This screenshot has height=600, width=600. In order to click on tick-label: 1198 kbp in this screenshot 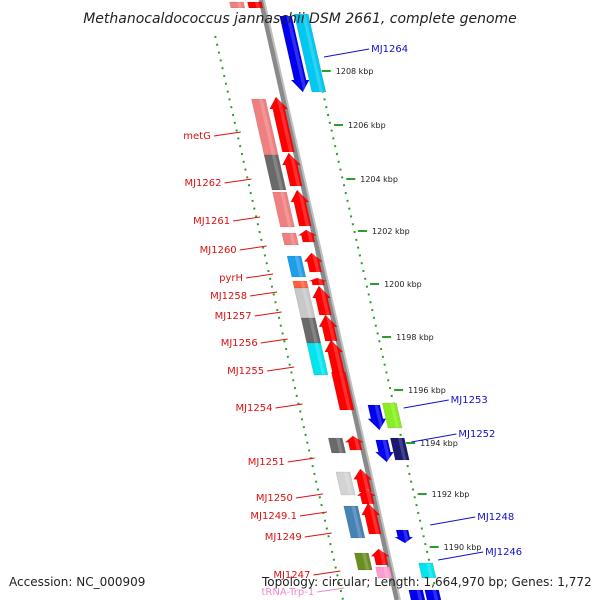, I will do `click(415, 337)`.